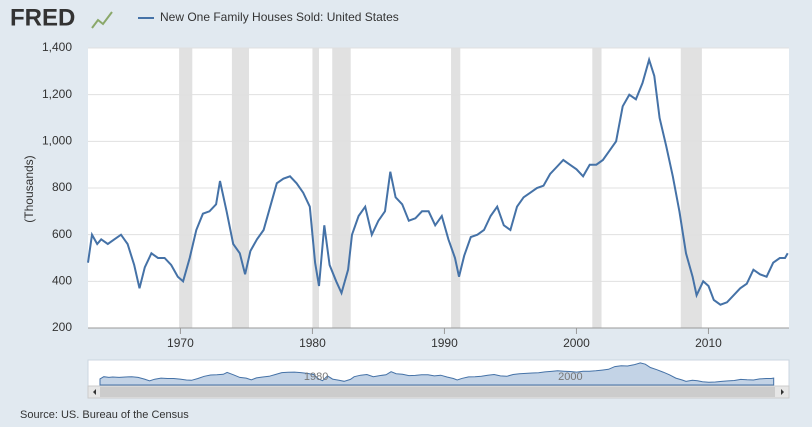 Image resolution: width=812 pixels, height=427 pixels. I want to click on logo-icon, so click(102, 20).